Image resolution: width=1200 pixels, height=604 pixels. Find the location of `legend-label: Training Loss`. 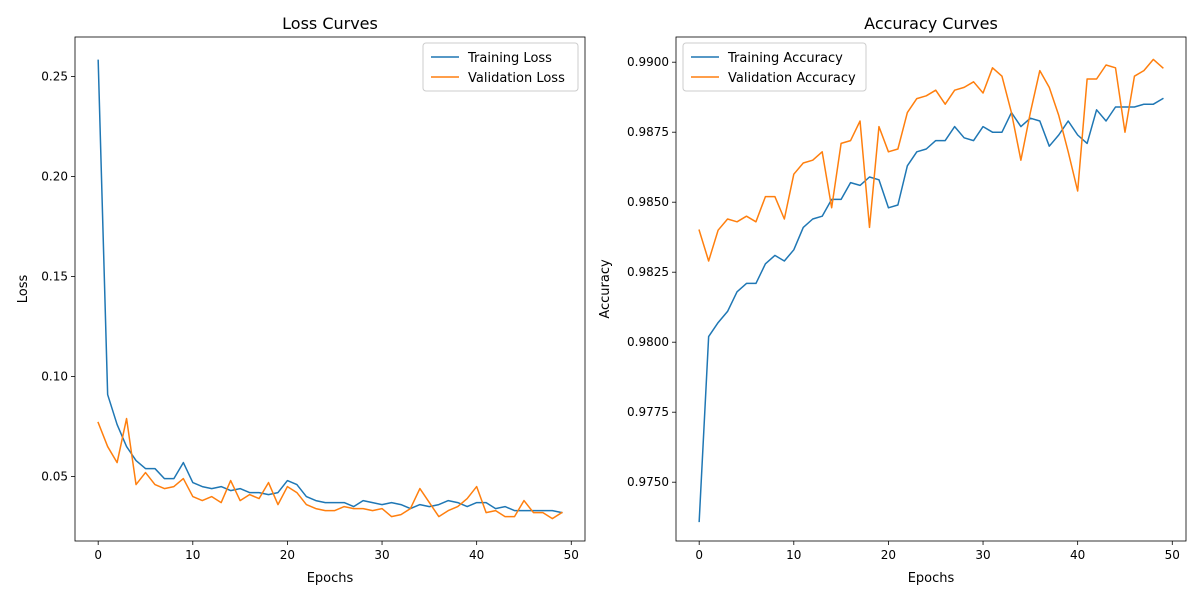

legend-label: Training Loss is located at coordinates (509, 58).